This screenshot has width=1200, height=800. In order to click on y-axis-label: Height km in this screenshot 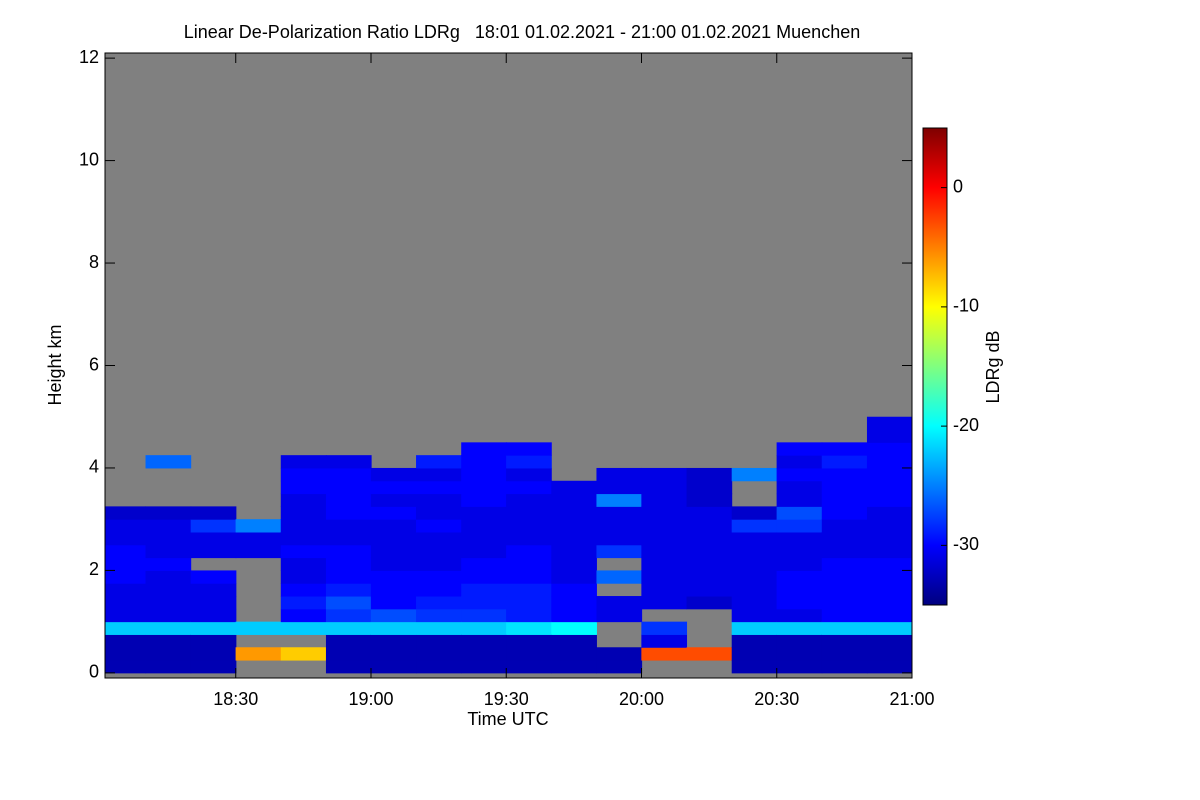, I will do `click(55, 364)`.